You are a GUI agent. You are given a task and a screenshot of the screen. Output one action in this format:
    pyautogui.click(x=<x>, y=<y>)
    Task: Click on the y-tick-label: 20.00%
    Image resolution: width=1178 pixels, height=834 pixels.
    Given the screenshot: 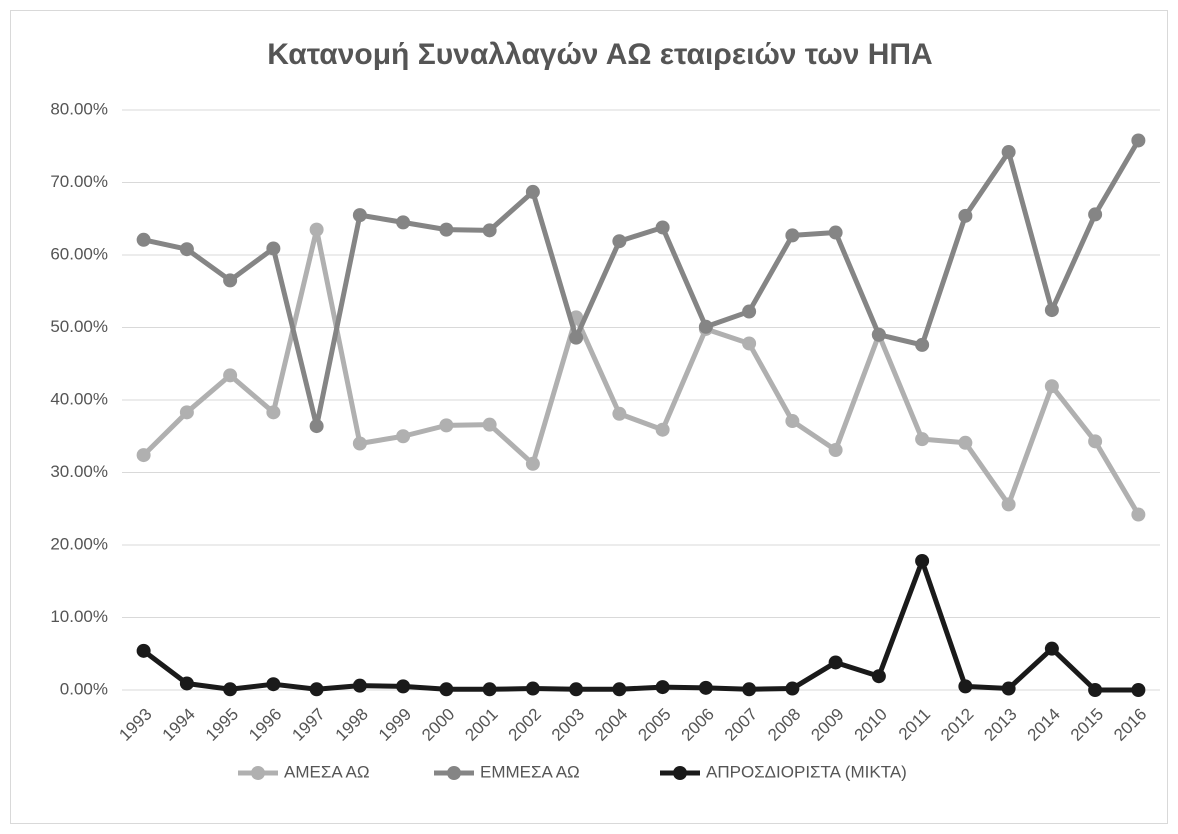 What is the action you would take?
    pyautogui.click(x=79, y=543)
    